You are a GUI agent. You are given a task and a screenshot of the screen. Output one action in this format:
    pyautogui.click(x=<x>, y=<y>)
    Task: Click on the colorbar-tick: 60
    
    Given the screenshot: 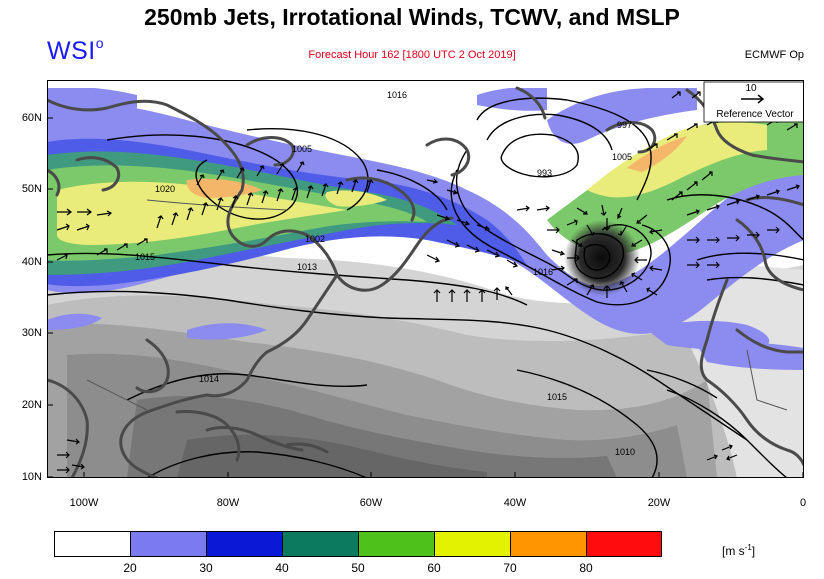 What is the action you would take?
    pyautogui.click(x=434, y=568)
    